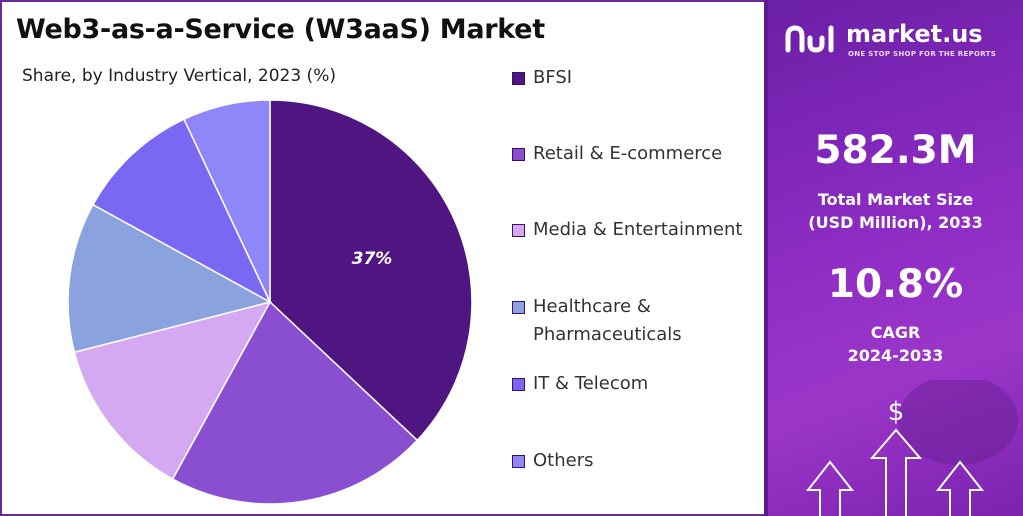 The image size is (1023, 516). I want to click on chart-subtitle: Share, by Industry Vertical, 2023 (%), so click(179, 76).